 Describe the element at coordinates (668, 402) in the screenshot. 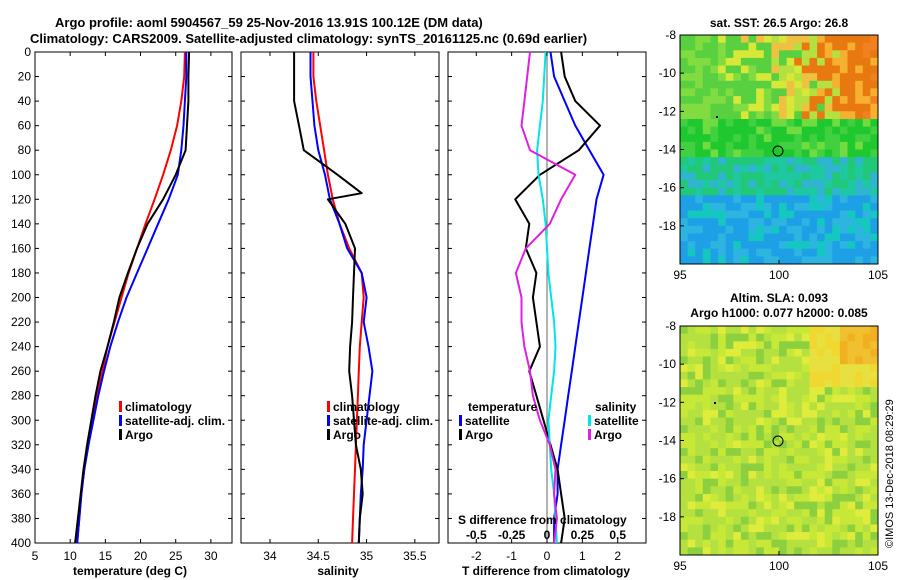

I see `map-ytick-label: -12` at that location.